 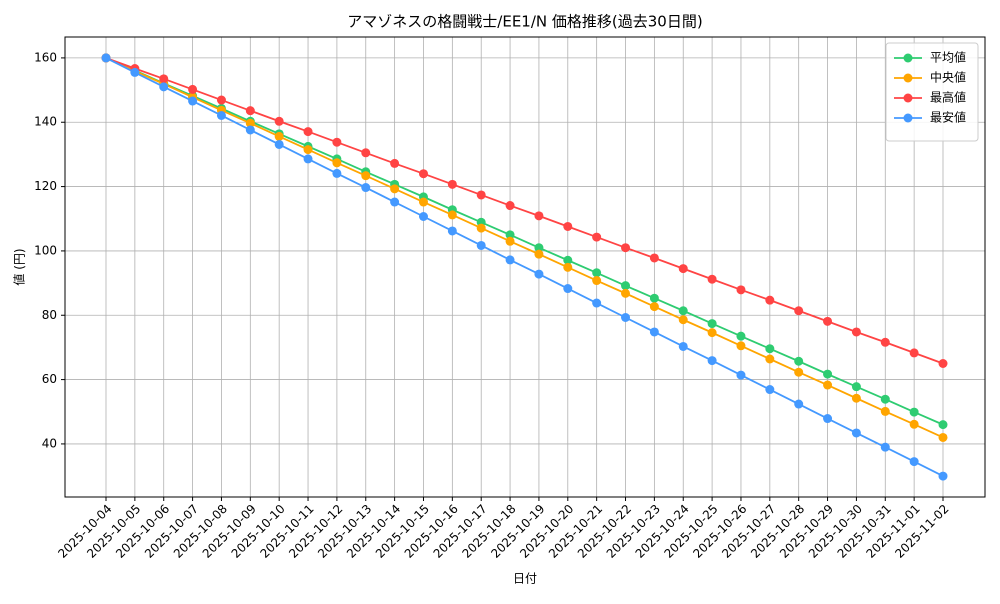 I want to click on y-tick-label: 60, so click(x=49, y=379).